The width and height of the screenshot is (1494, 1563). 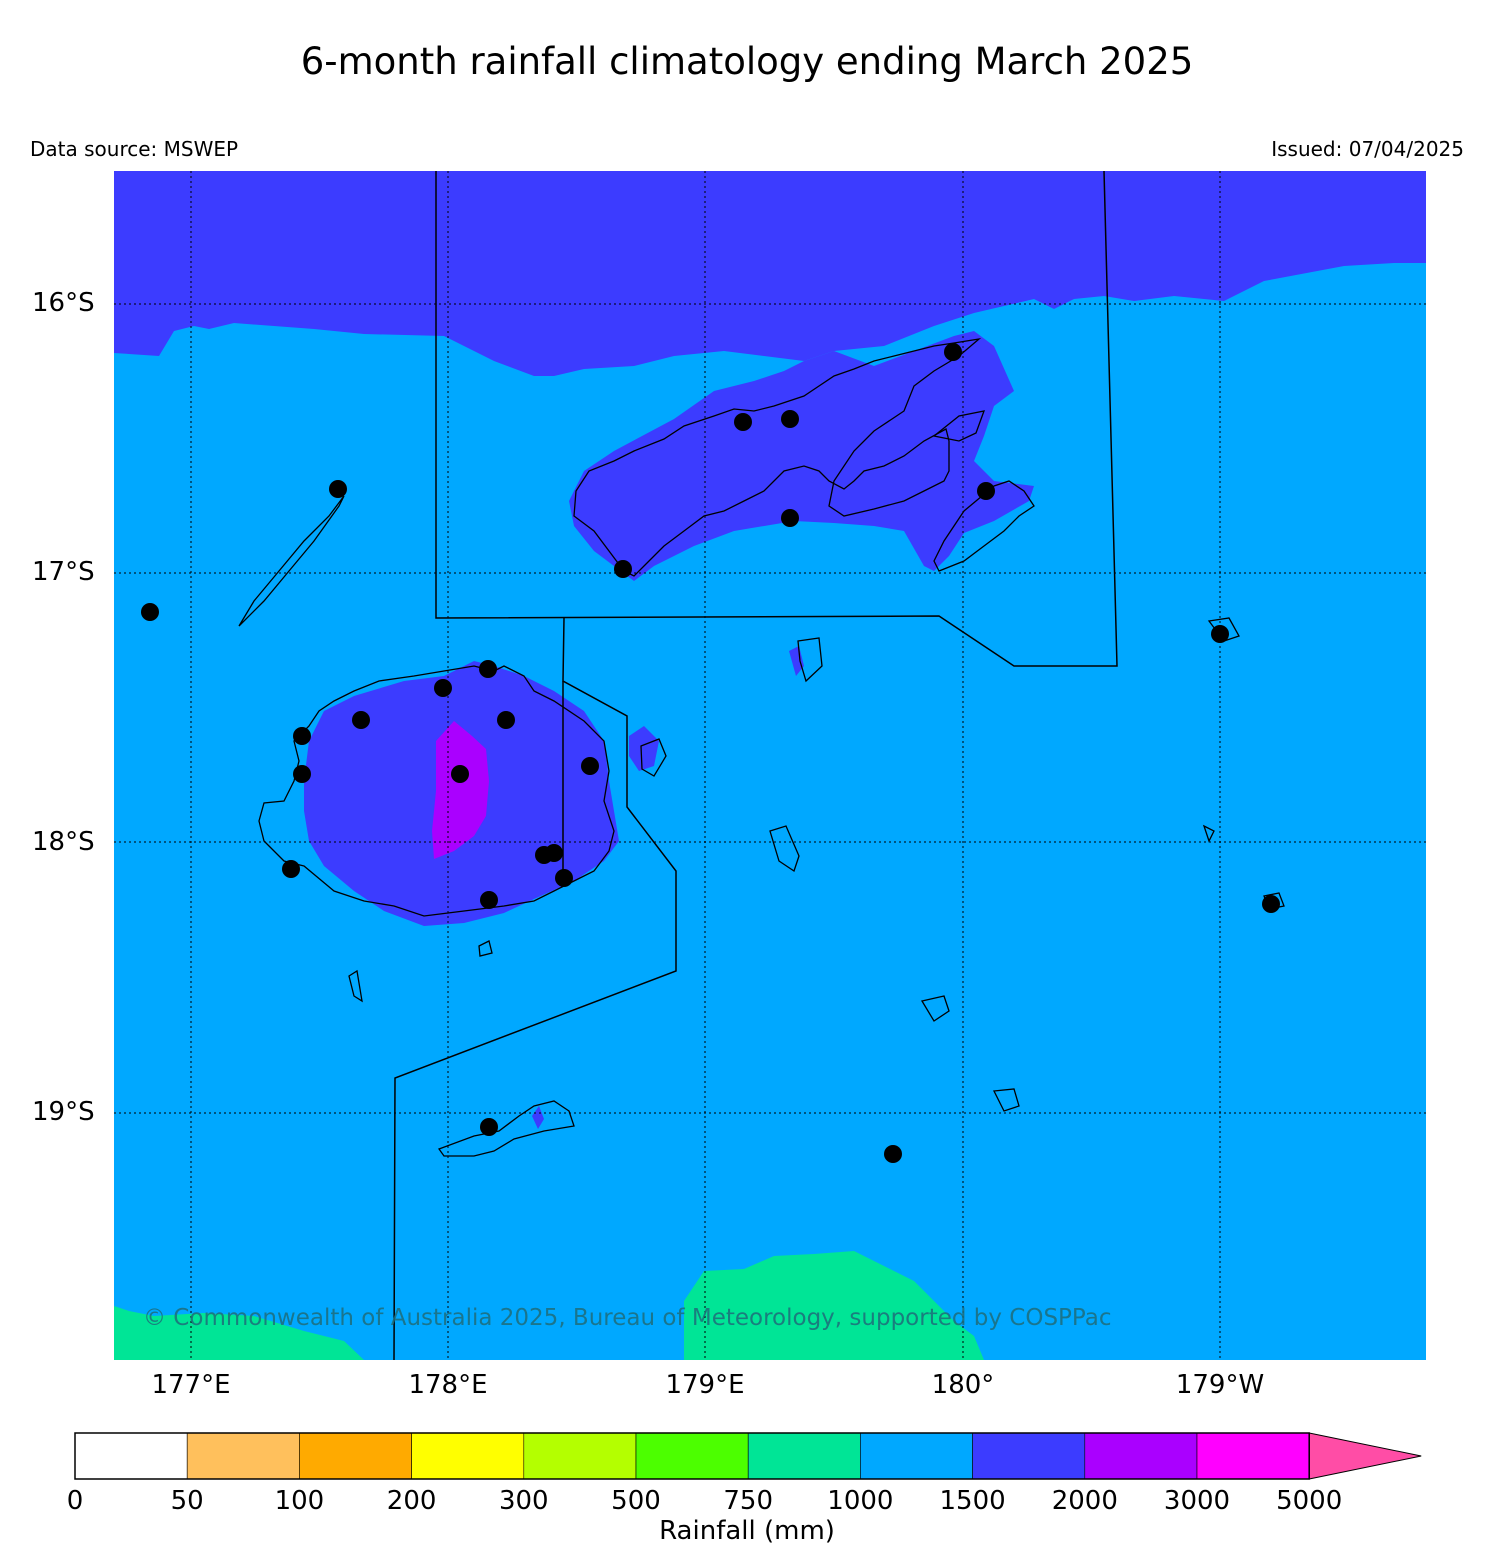 What do you see at coordinates (1309, 1501) in the screenshot?
I see `colorbar-tick-label: 5000` at bounding box center [1309, 1501].